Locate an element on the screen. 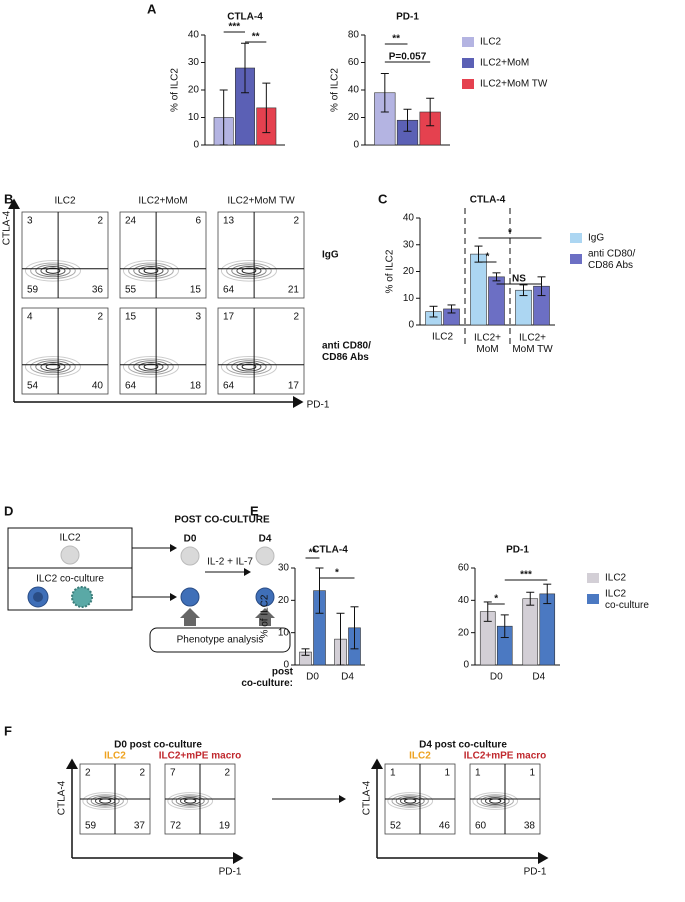 The width and height of the screenshot is (685, 902). x-axis-label: PD-1 is located at coordinates (318, 405).